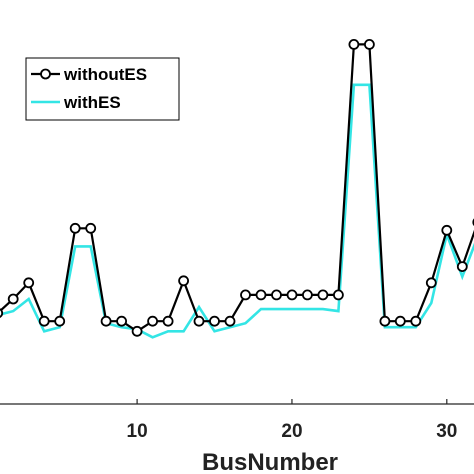 The image size is (474, 474). What do you see at coordinates (270, 461) in the screenshot?
I see `x-axis-label: BusNumber` at bounding box center [270, 461].